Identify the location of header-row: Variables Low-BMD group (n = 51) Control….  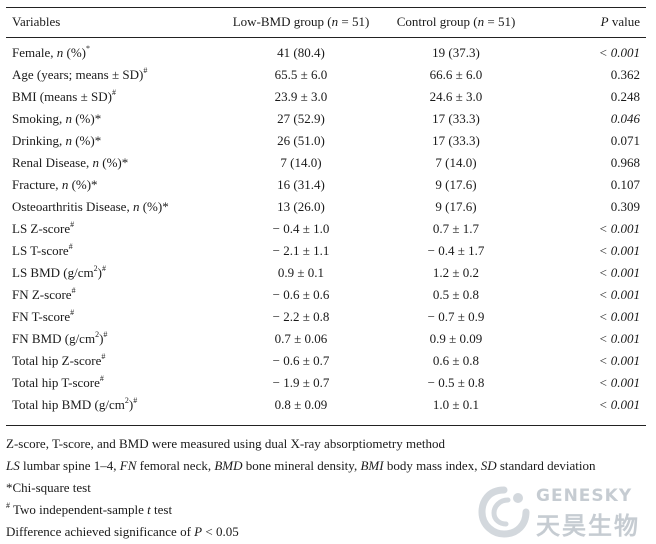
(326, 22).